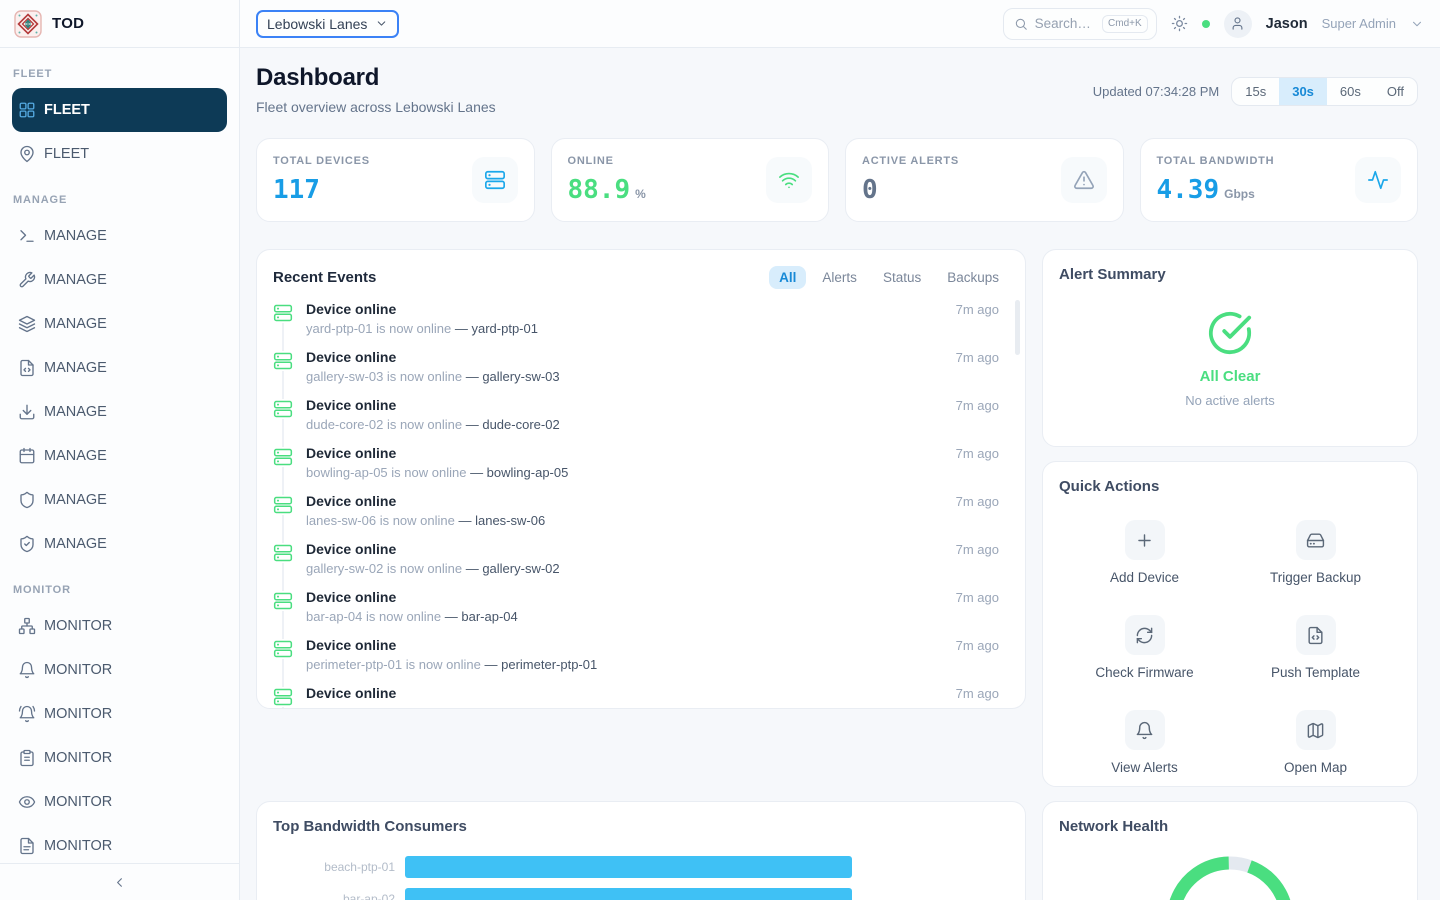 The height and width of the screenshot is (900, 1440). What do you see at coordinates (1256, 91) in the screenshot?
I see `refresh-interval-button: 15s` at bounding box center [1256, 91].